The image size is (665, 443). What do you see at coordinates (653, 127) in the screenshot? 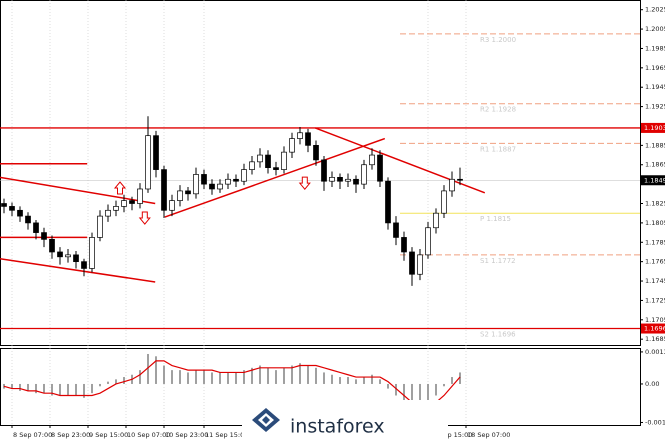
I see `level-price-box` at bounding box center [653, 127].